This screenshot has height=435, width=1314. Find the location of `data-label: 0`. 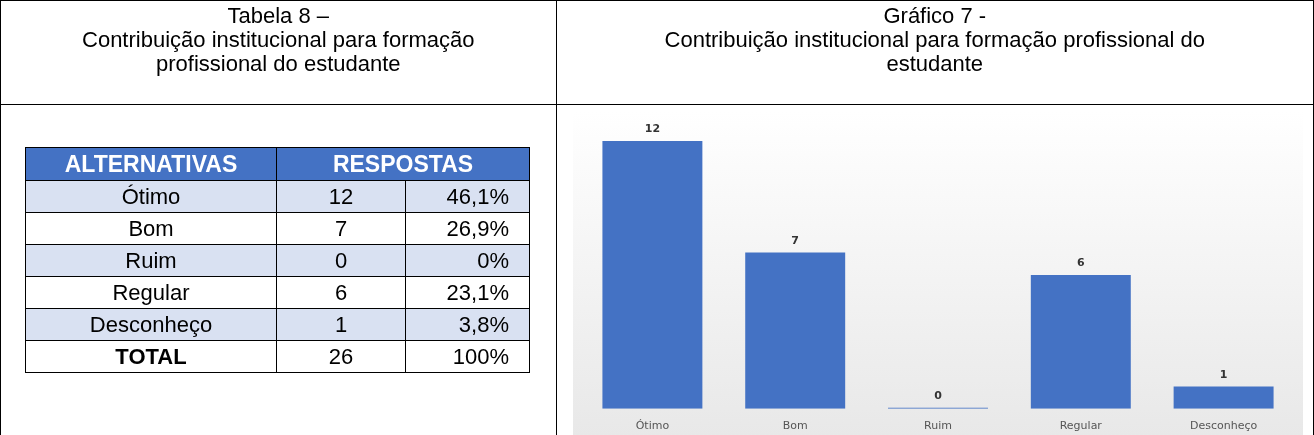

data-label: 0 is located at coordinates (937, 396).